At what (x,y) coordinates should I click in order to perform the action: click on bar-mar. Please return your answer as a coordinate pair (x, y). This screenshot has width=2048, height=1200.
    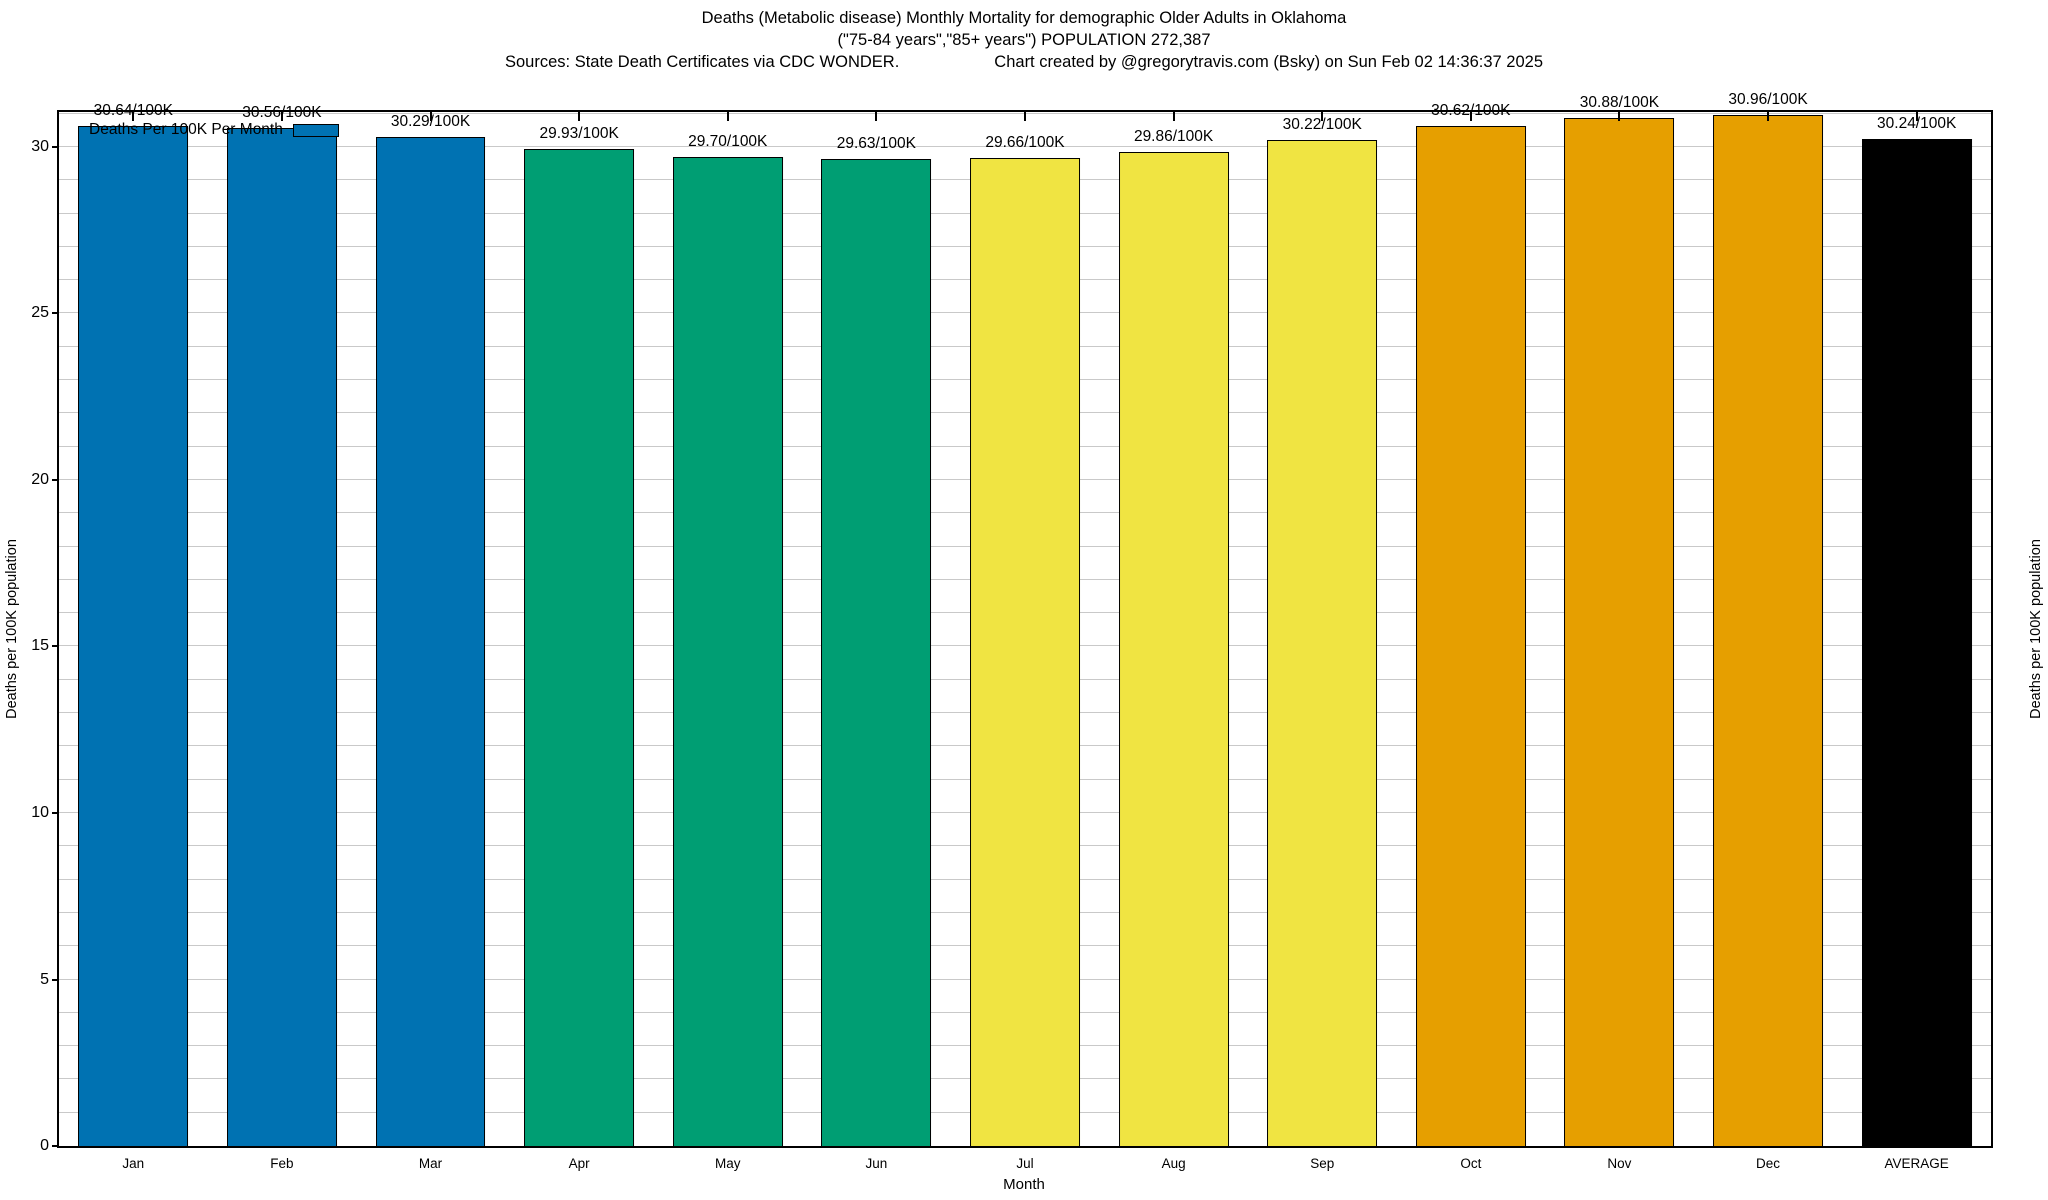
    Looking at the image, I should click on (430, 641).